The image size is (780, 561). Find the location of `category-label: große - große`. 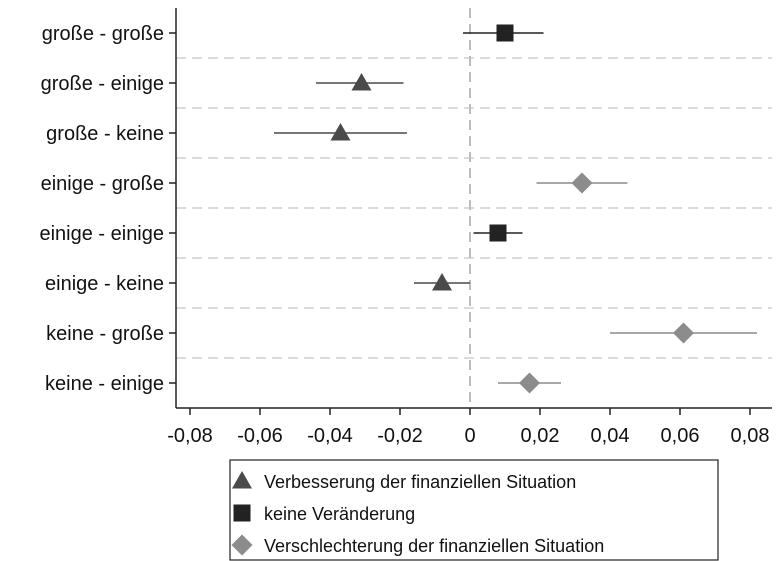

category-label: große - große is located at coordinates (103, 34).